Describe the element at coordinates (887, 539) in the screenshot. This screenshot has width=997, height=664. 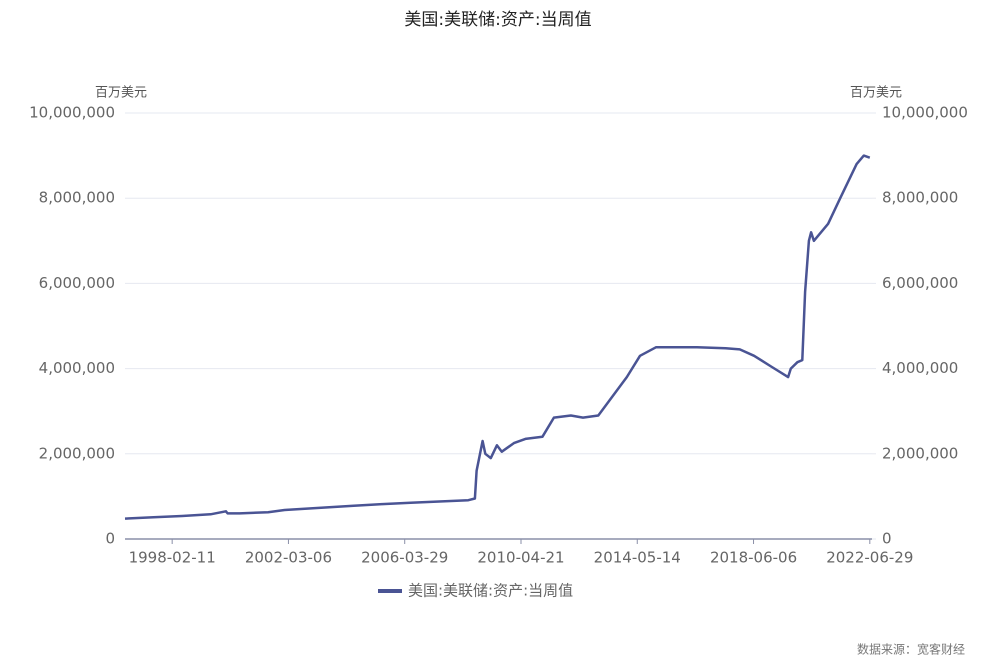
I see `y2-tick-label: 0` at that location.